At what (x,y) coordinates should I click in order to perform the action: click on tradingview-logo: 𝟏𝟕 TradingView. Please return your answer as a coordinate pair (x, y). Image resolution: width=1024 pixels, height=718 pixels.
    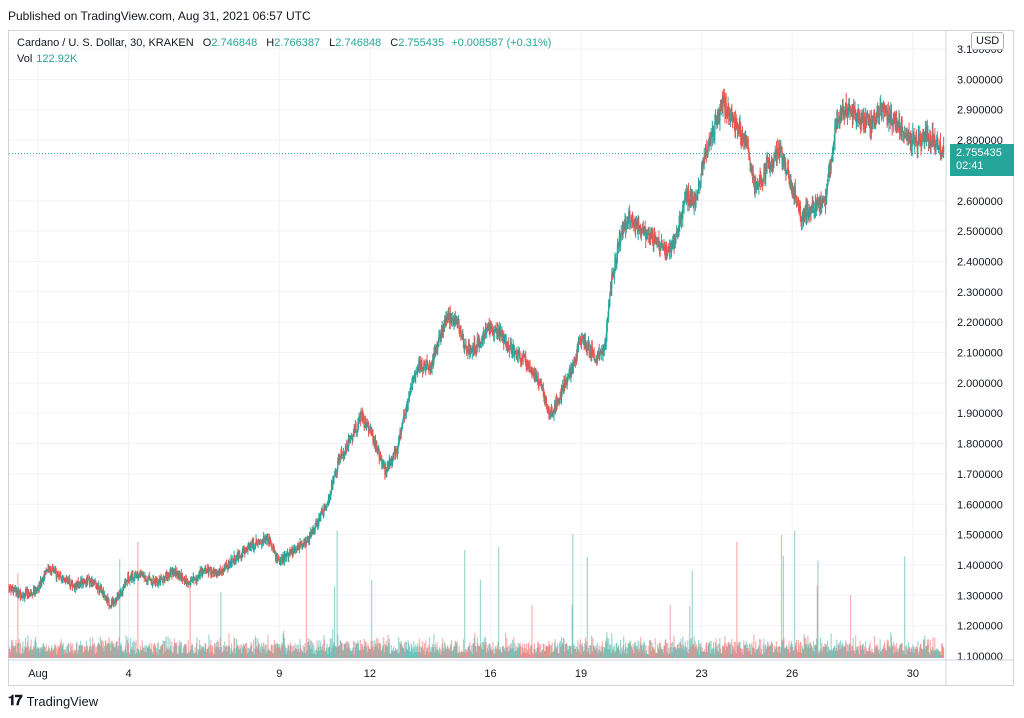
    Looking at the image, I should click on (53, 701).